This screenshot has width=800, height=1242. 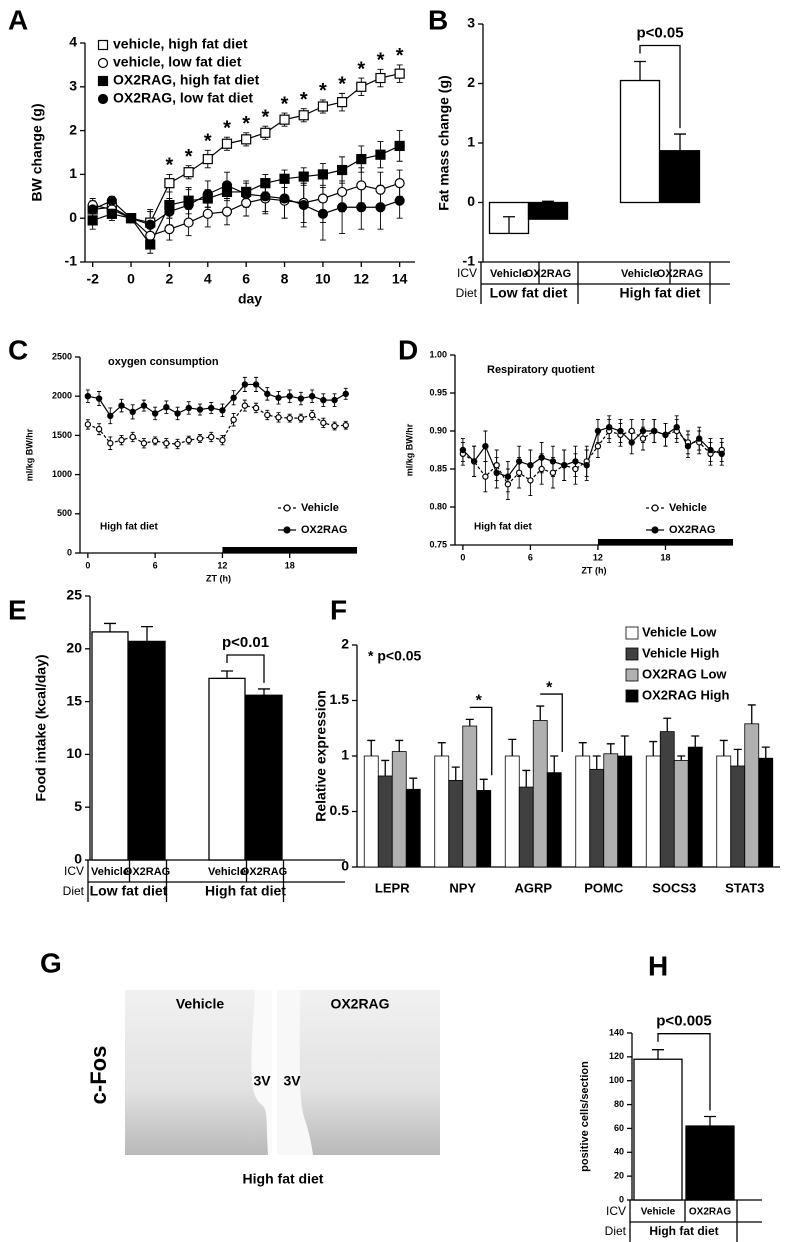 What do you see at coordinates (400, 56) in the screenshot?
I see `significance-mark: *` at bounding box center [400, 56].